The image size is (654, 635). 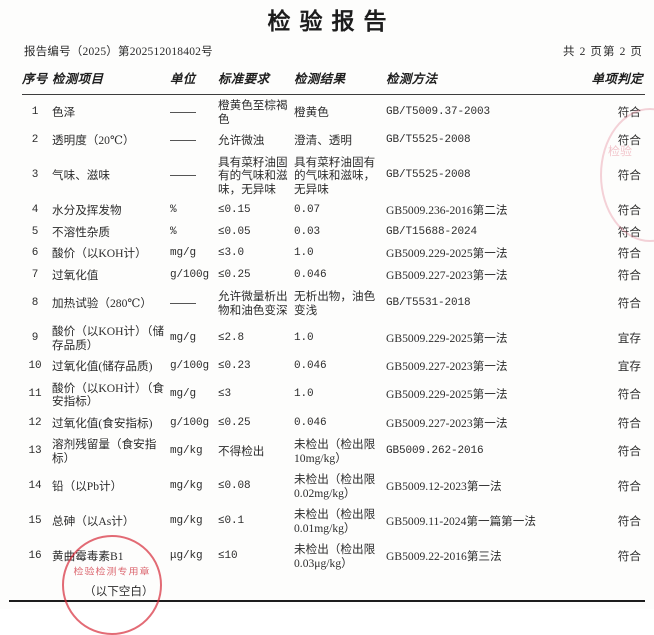 What do you see at coordinates (88, 556) in the screenshot?
I see `cell-item: 黄曲霉毒素B1` at bounding box center [88, 556].